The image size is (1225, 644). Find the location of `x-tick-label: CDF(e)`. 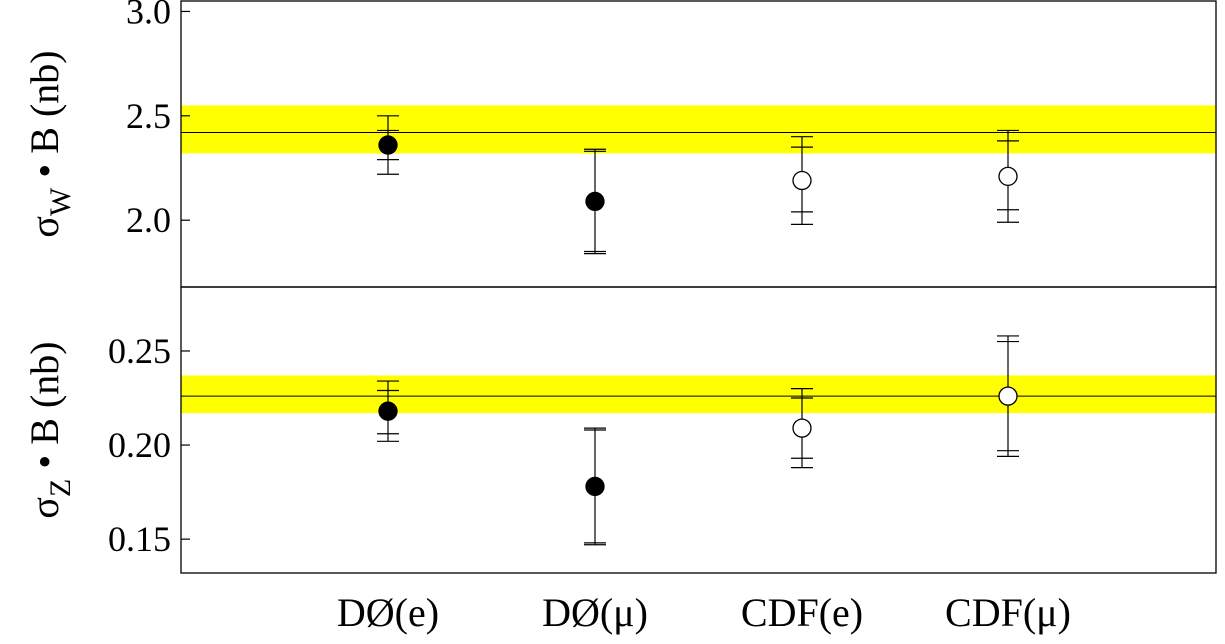

x-tick-label: CDF(e) is located at coordinates (802, 612).